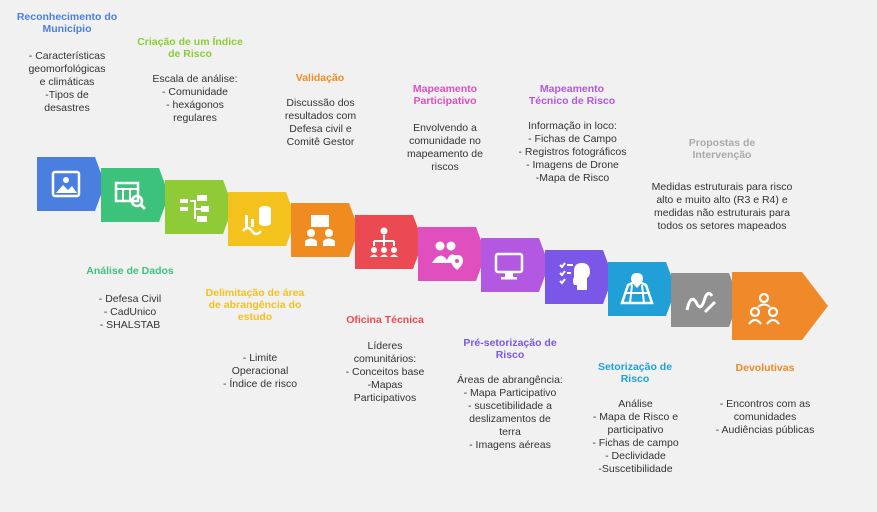 This screenshot has width=877, height=512. What do you see at coordinates (130, 195) in the screenshot?
I see `table-search-icon` at bounding box center [130, 195].